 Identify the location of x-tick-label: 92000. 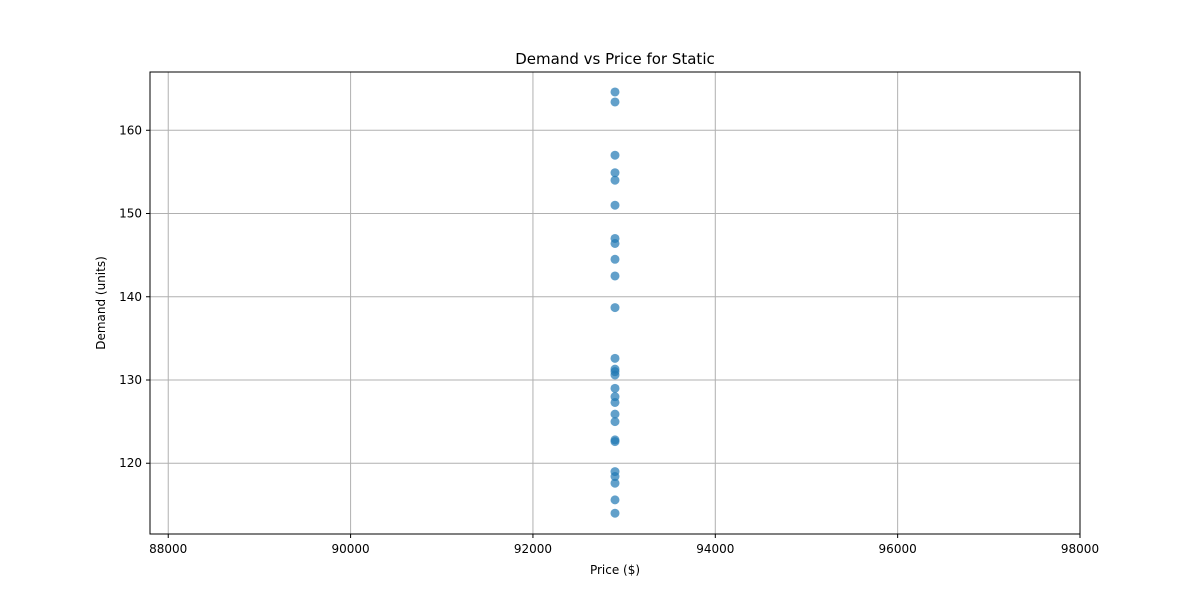
(533, 549).